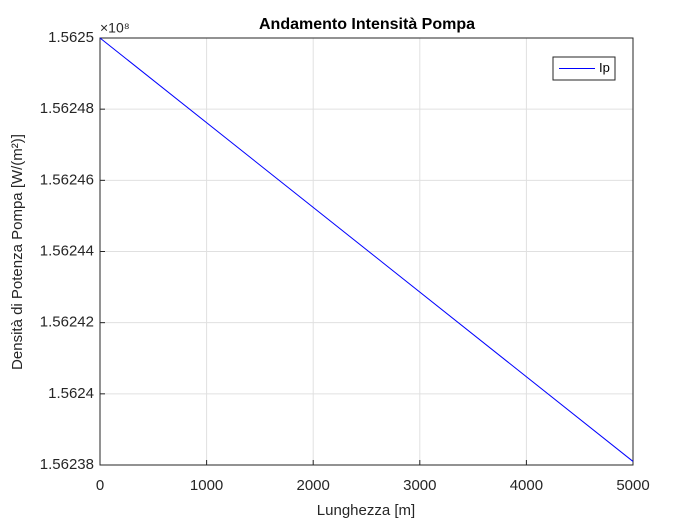 This screenshot has height=525, width=700. I want to click on y-axis-label: Densità di Potenza Pompa [W/(m²)], so click(17, 252).